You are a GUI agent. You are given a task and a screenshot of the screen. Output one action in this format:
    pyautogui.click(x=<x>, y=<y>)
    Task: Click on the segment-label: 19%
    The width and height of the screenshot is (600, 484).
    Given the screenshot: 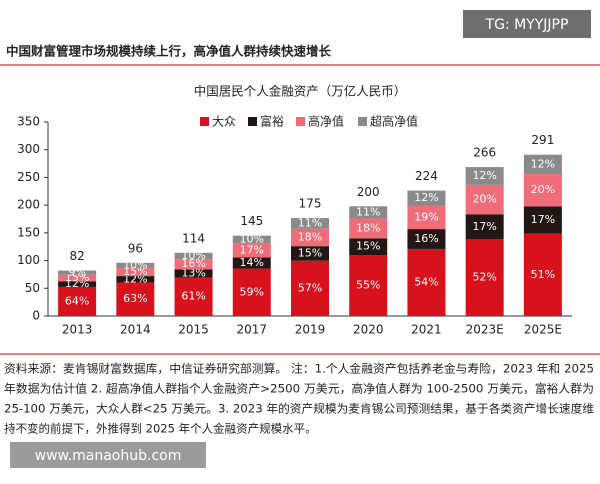 What is the action you would take?
    pyautogui.click(x=426, y=216)
    